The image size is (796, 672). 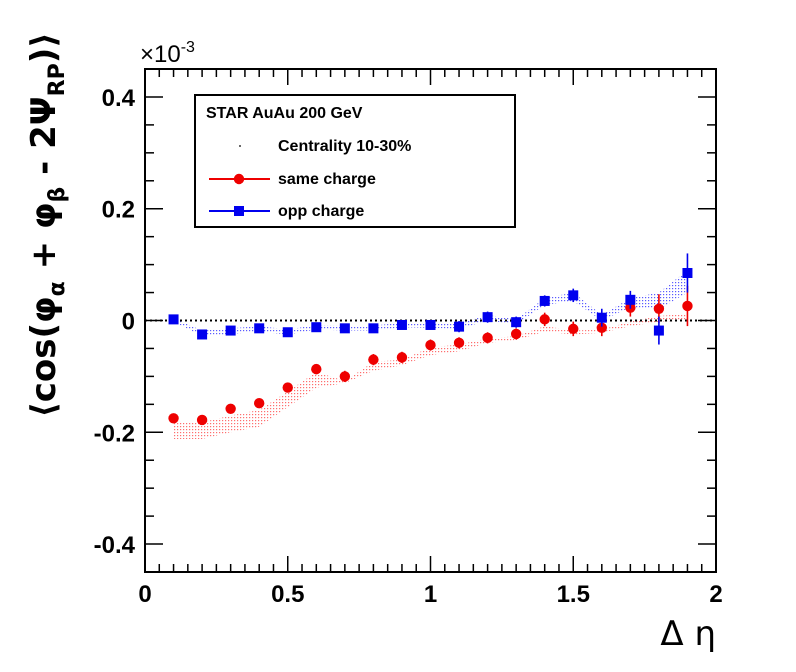 I want to click on same-charge-series, so click(x=430, y=355).